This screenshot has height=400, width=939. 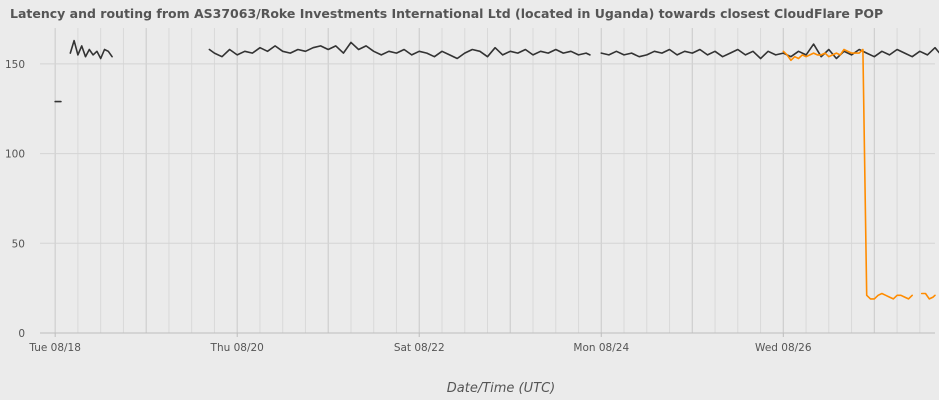 I want to click on y-tick-label: 50, so click(x=18, y=244).